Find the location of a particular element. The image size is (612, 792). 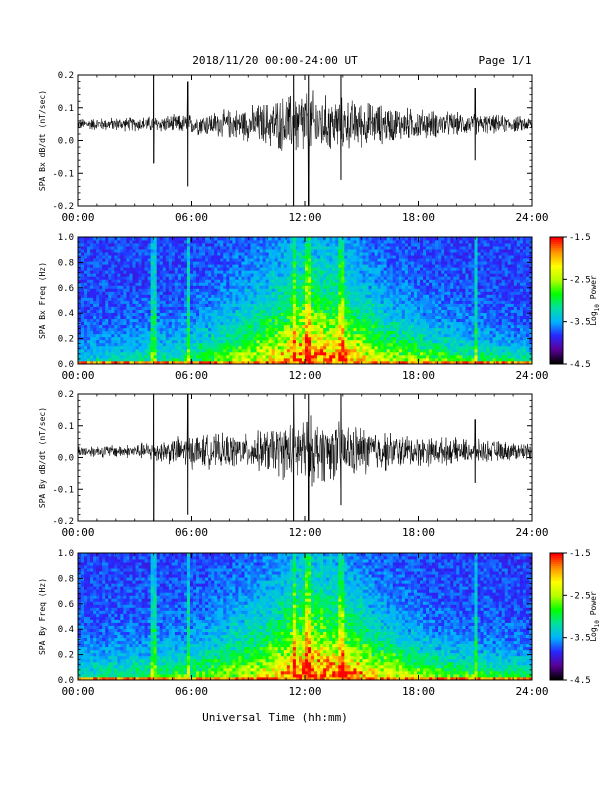

y-tick-label: -0.2 is located at coordinates (63, 207).